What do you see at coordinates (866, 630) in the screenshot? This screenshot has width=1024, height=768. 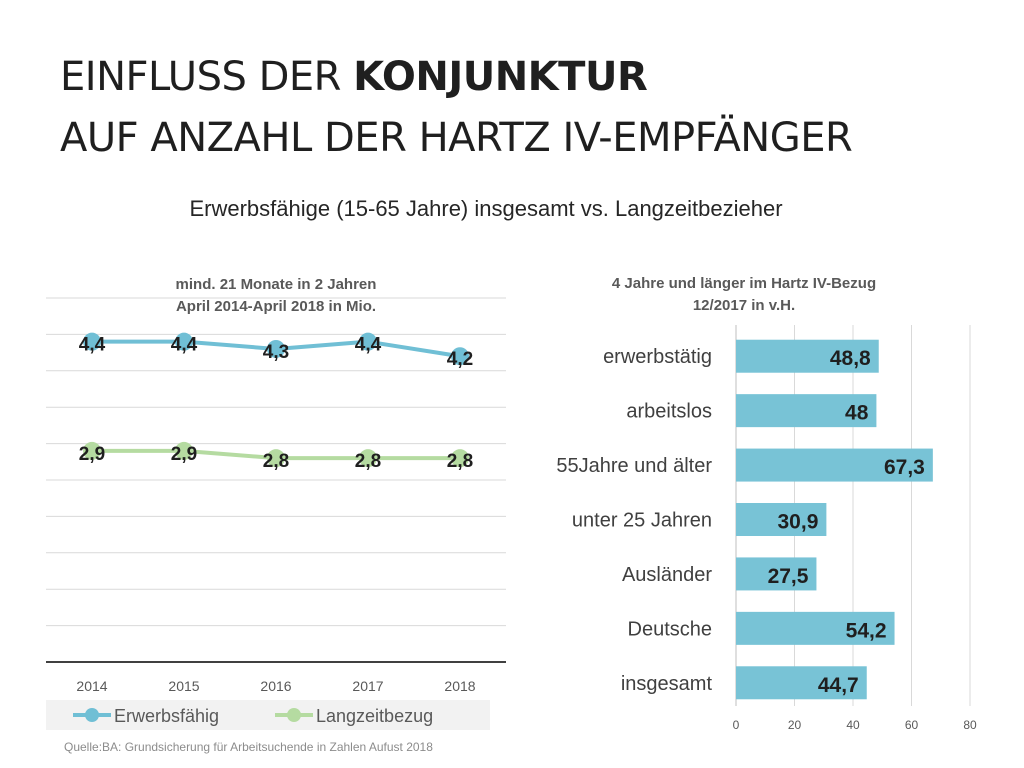 I see `bar-value-label: 54,2` at bounding box center [866, 630].